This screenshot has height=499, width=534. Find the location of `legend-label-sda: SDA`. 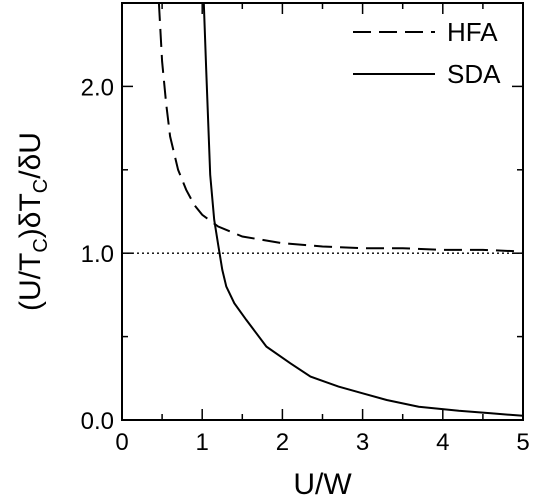

legend-label-sda: SDA is located at coordinates (474, 74).